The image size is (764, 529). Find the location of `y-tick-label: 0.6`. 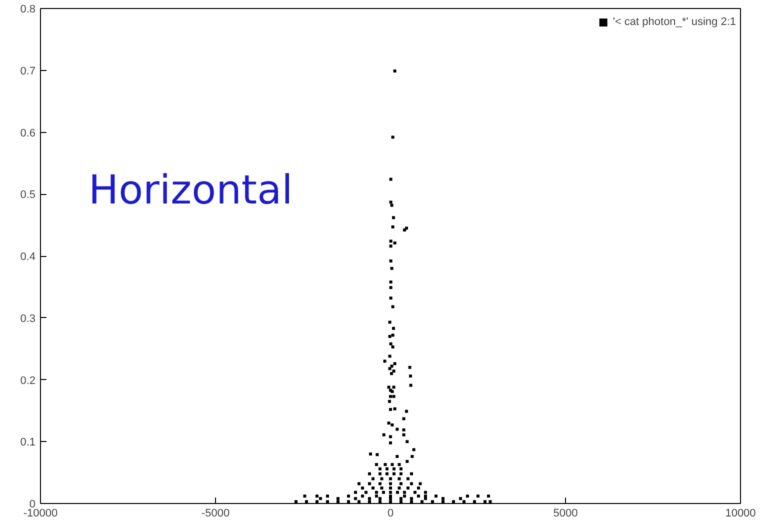

y-tick-label: 0.6 is located at coordinates (28, 133).